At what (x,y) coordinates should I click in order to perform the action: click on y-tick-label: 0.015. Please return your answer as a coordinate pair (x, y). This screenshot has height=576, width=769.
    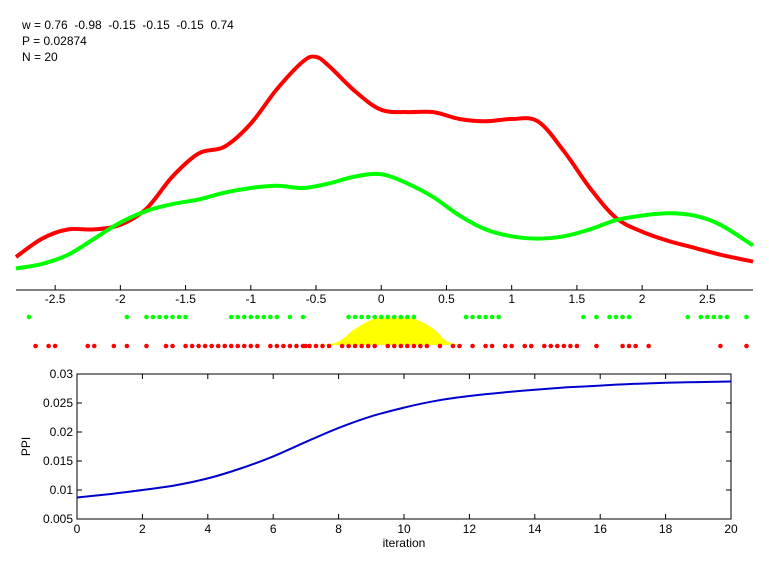
    Looking at the image, I should click on (58, 461).